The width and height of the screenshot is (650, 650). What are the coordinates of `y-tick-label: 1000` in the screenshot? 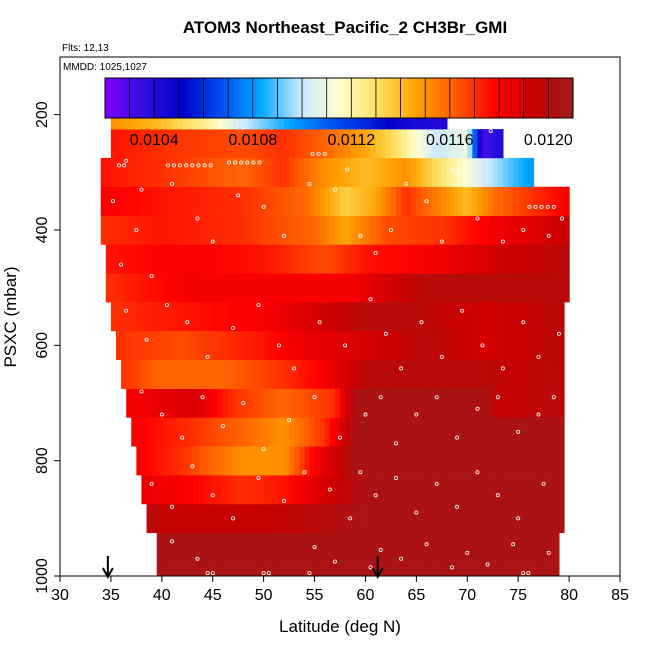 It's located at (42, 576).